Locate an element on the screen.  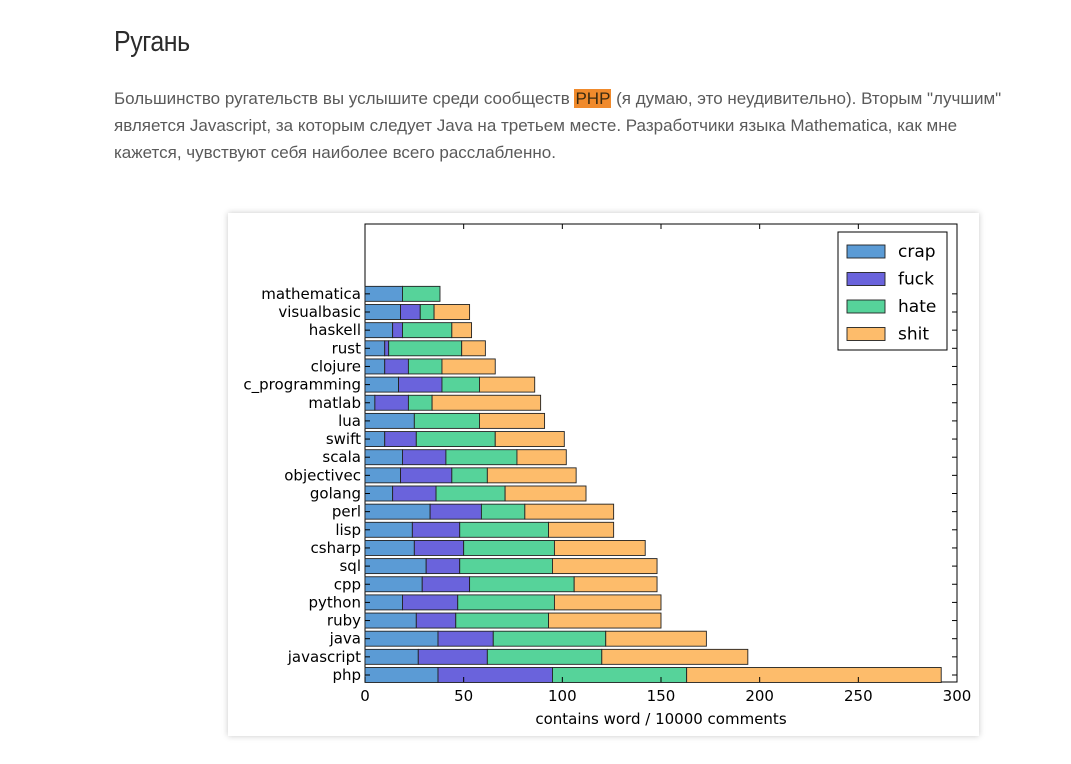
y-tick-label: swift is located at coordinates (343, 439).